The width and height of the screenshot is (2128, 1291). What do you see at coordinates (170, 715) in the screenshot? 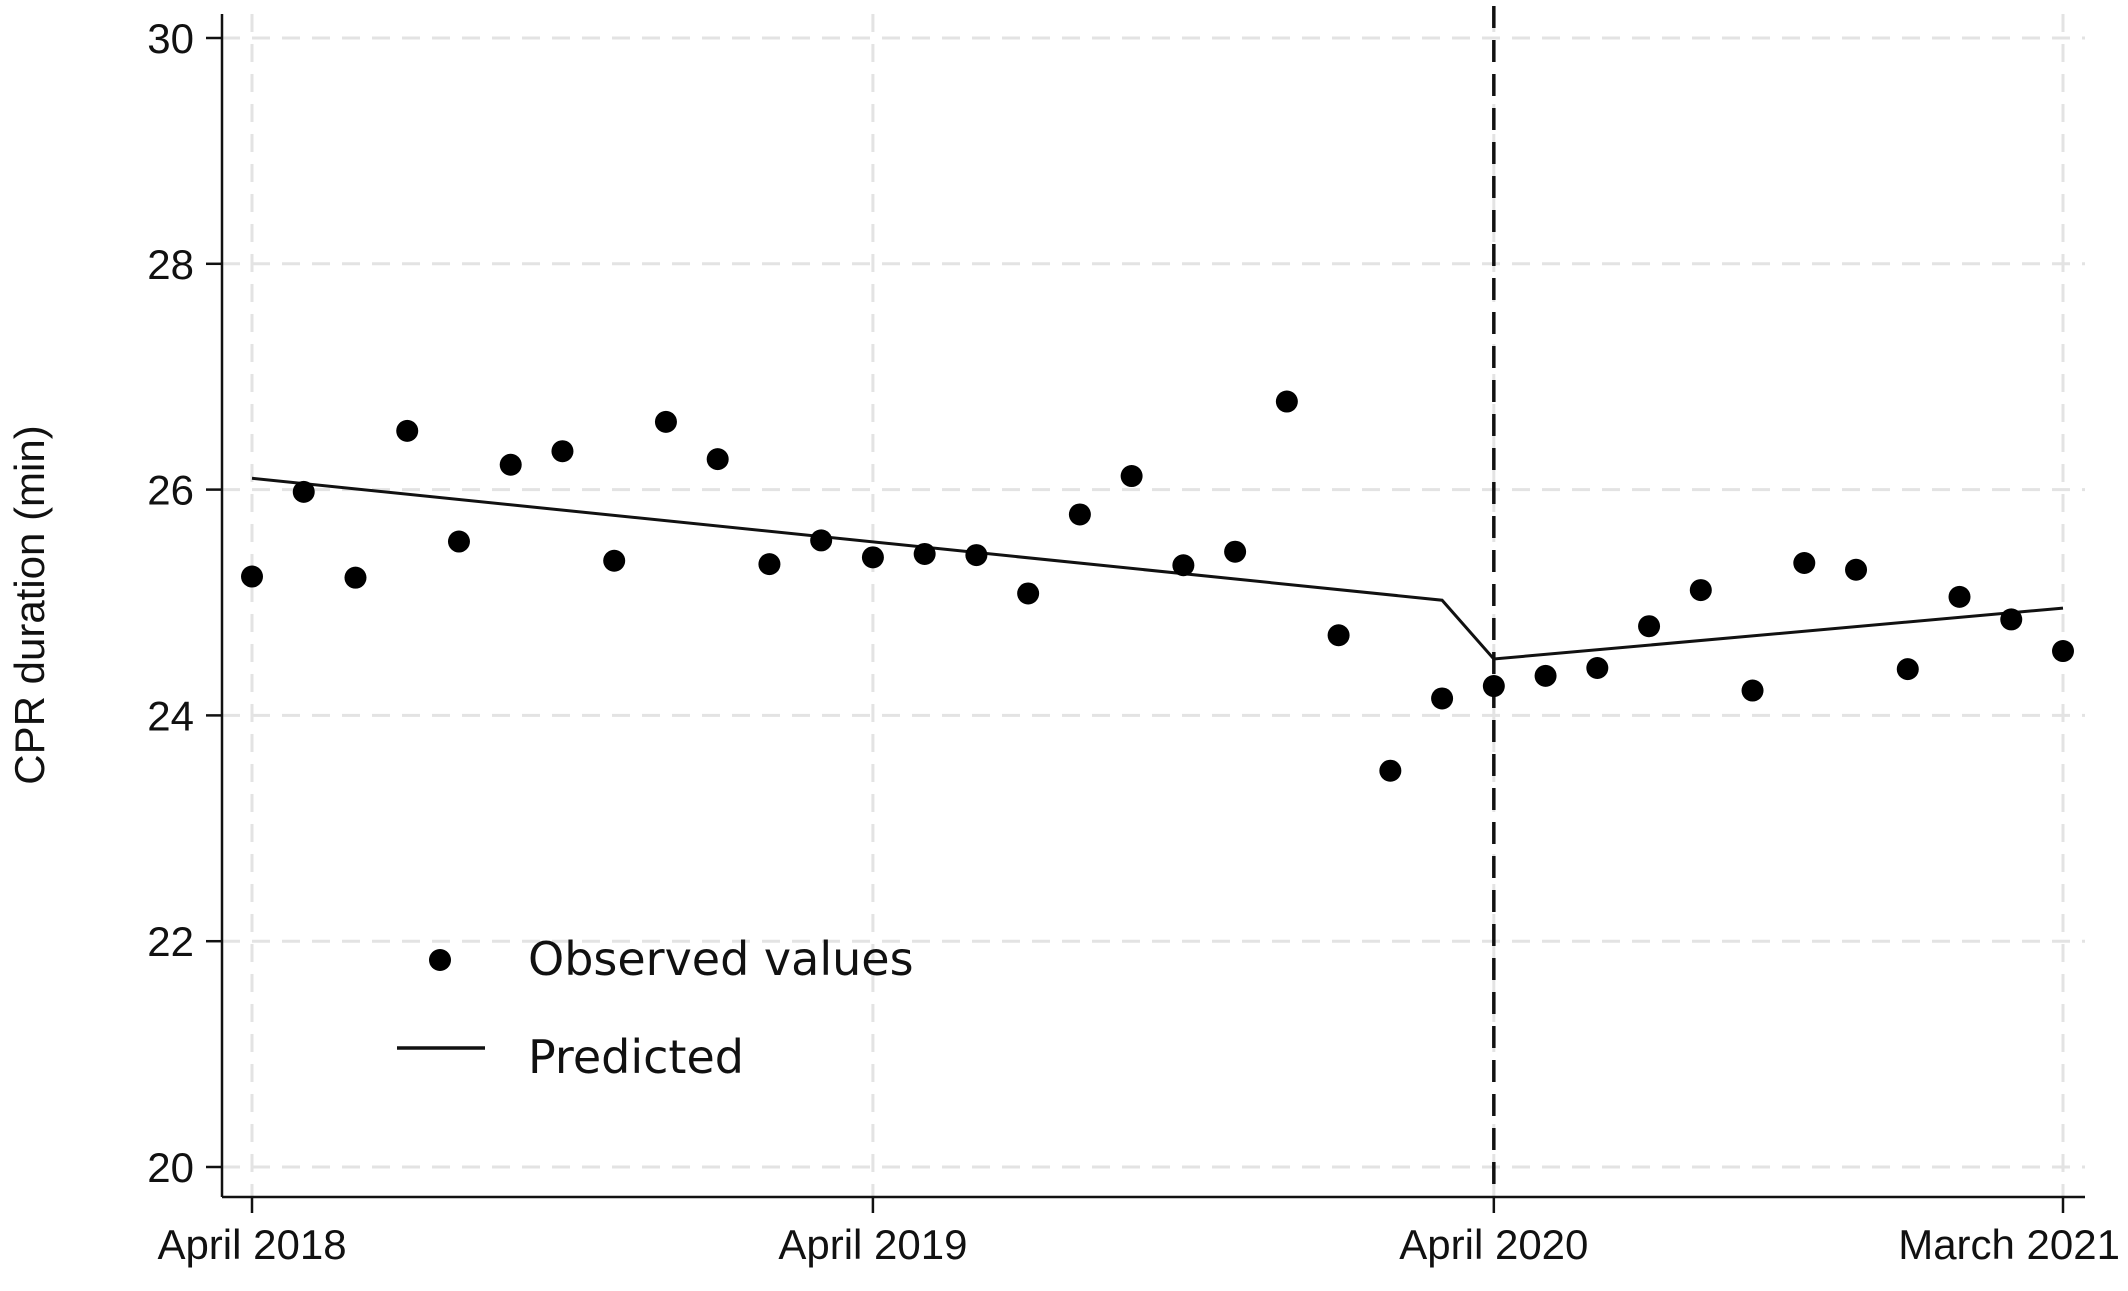
I see `y-tick-label: 24` at bounding box center [170, 715].